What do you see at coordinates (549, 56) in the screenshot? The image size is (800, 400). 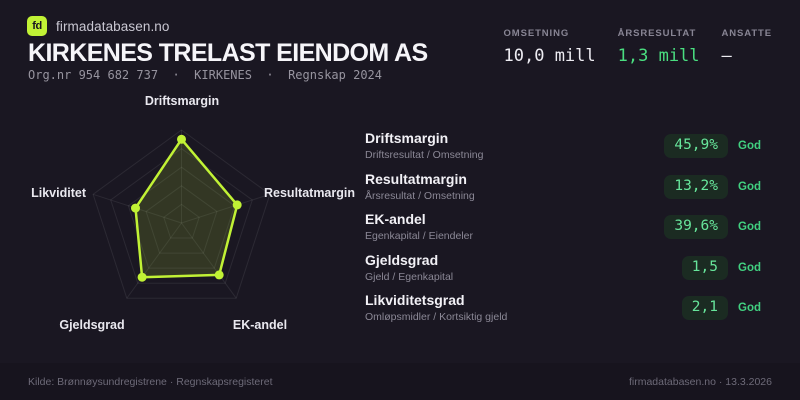 I see `stat-value: 10,0 mill` at bounding box center [549, 56].